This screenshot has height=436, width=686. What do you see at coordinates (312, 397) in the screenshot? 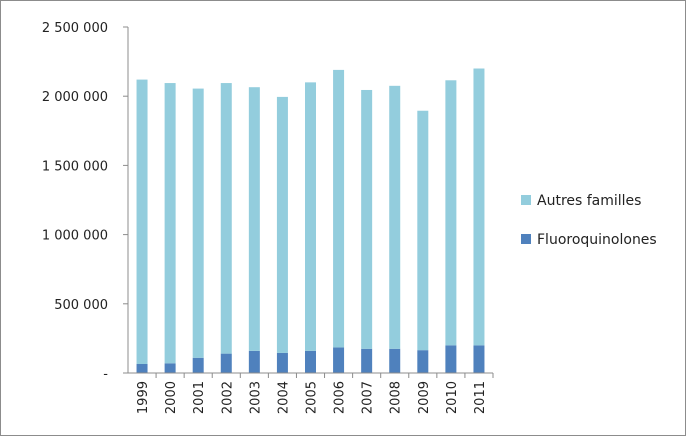
I see `x-tick-label: 2005` at bounding box center [312, 397].